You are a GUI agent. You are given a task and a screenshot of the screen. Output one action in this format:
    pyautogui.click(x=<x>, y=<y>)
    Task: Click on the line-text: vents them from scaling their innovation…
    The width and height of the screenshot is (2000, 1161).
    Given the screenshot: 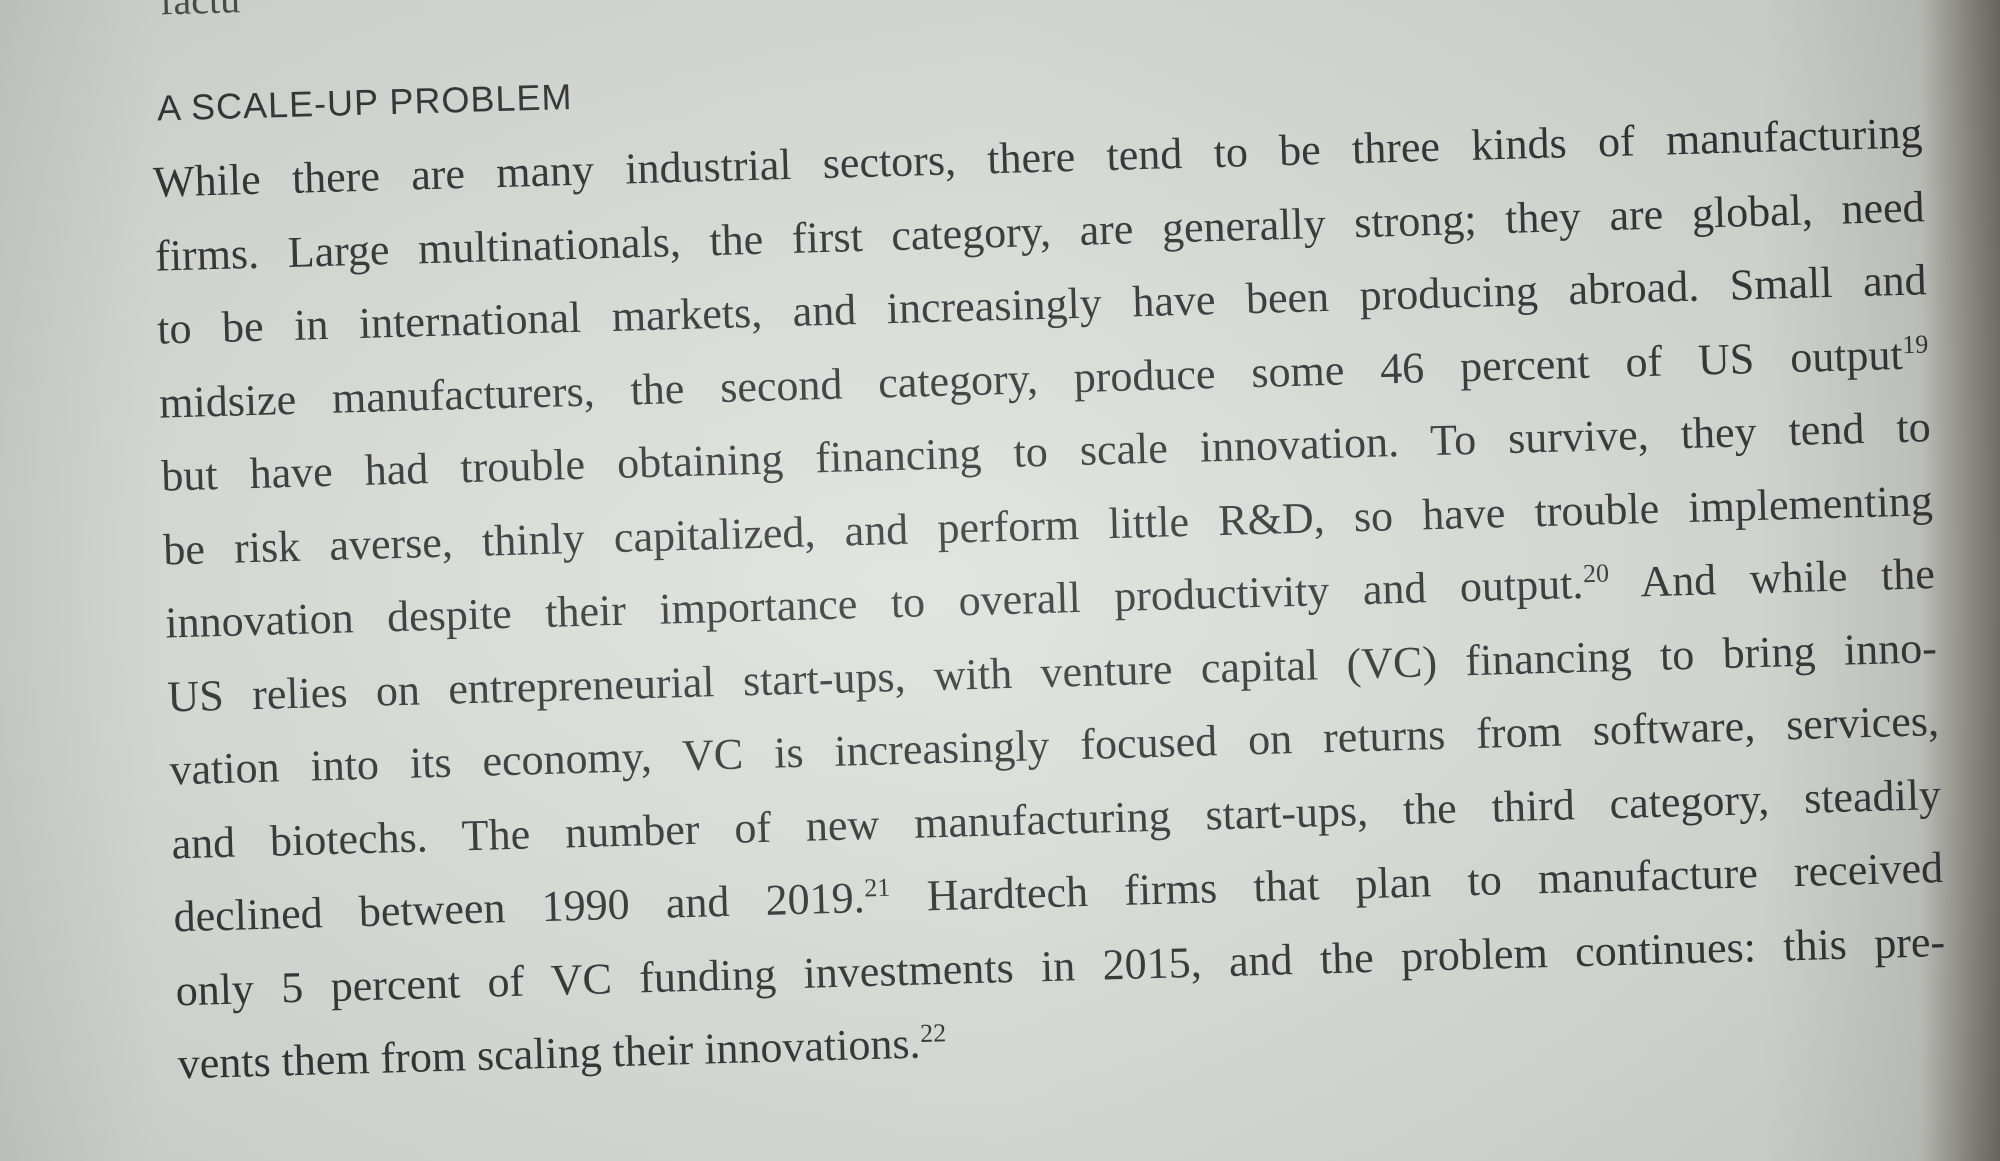 What is the action you would take?
    pyautogui.click(x=549, y=1053)
    